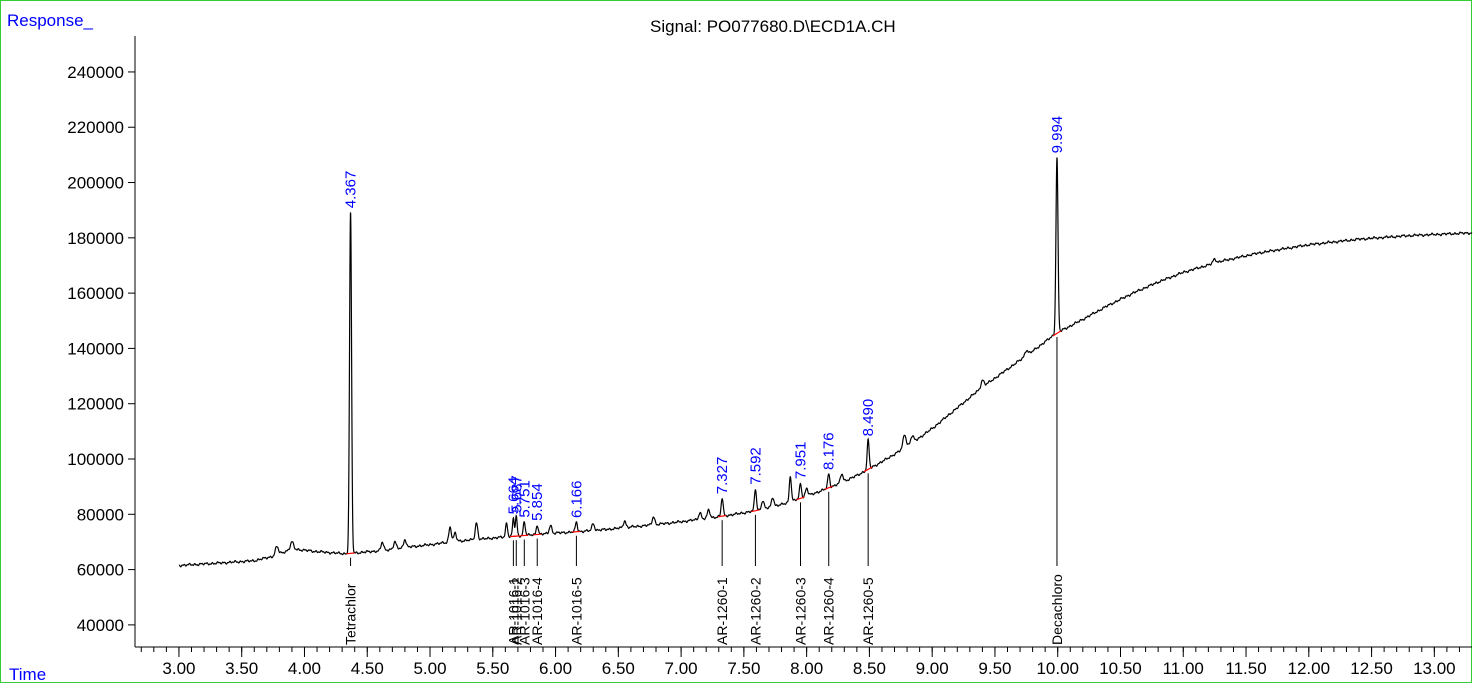 This screenshot has width=1473, height=685. I want to click on compound-label: Tetrachlor, so click(351, 614).